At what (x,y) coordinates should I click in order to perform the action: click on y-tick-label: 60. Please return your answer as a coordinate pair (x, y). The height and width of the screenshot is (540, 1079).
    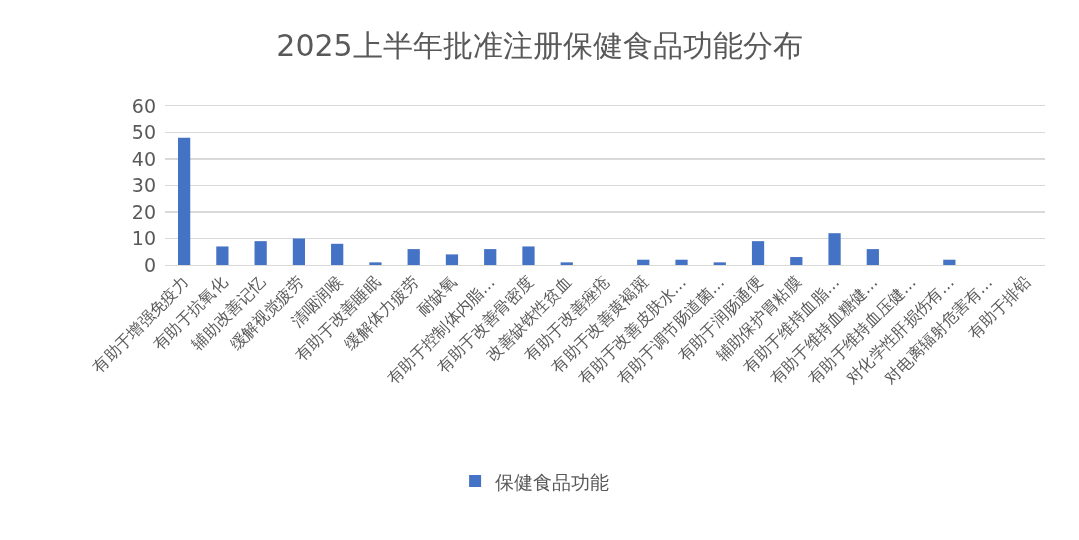
    Looking at the image, I should click on (143, 105).